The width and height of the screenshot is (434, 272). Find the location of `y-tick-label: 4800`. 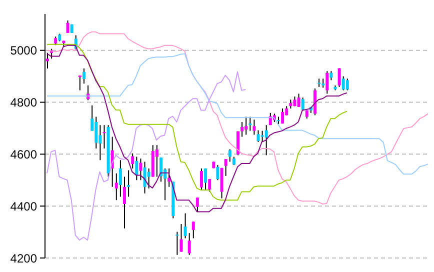

y-tick-label: 4800 is located at coordinates (24, 103).